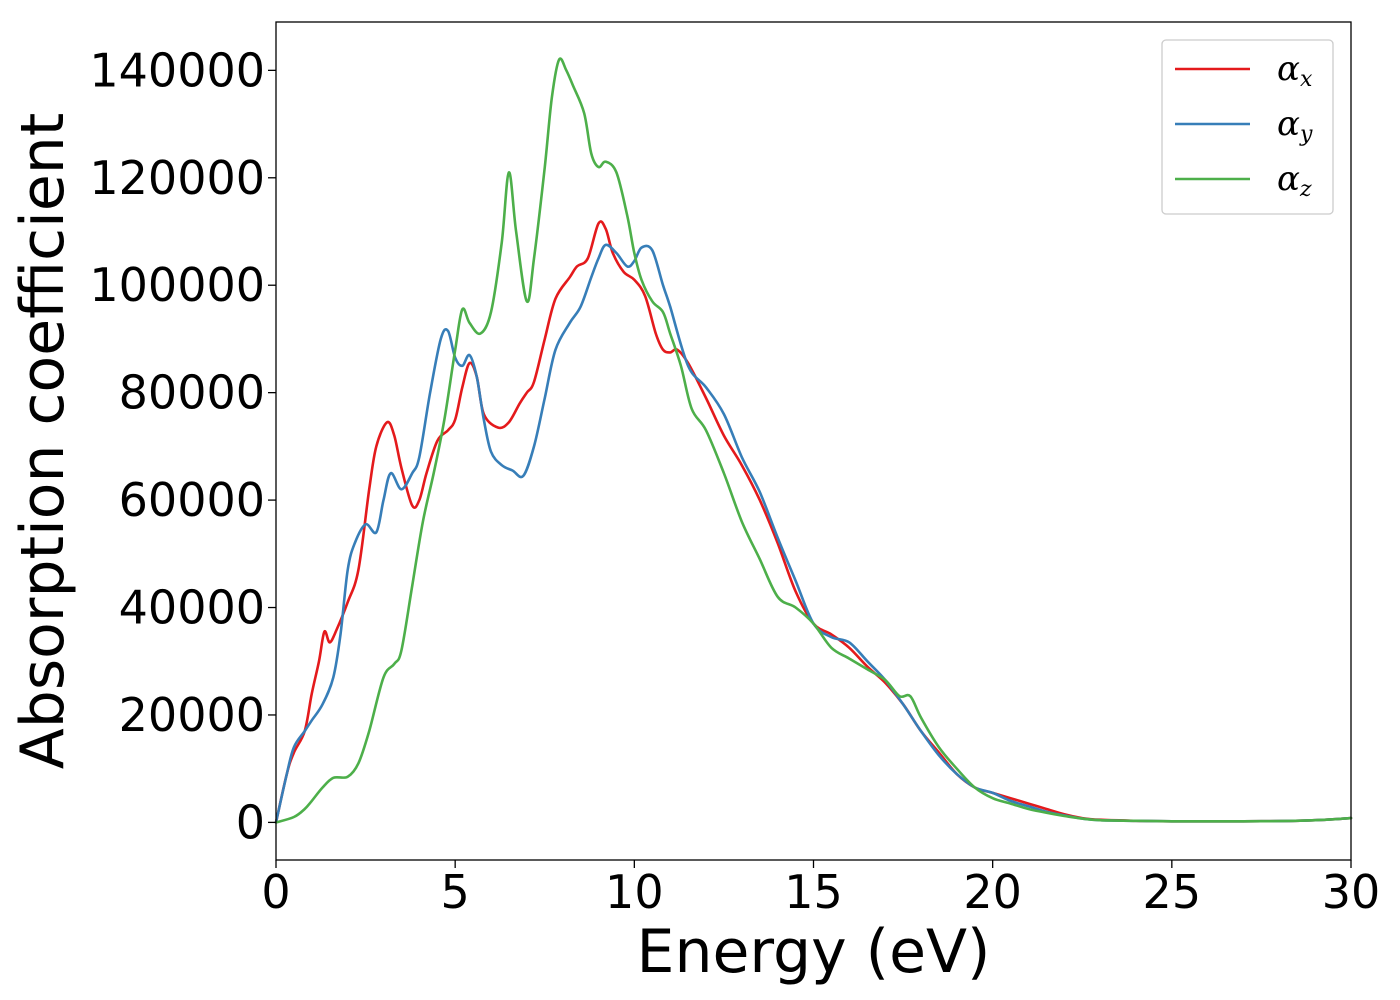  Describe the element at coordinates (814, 952) in the screenshot. I see `x-axis-title: Energy (eV)` at that location.